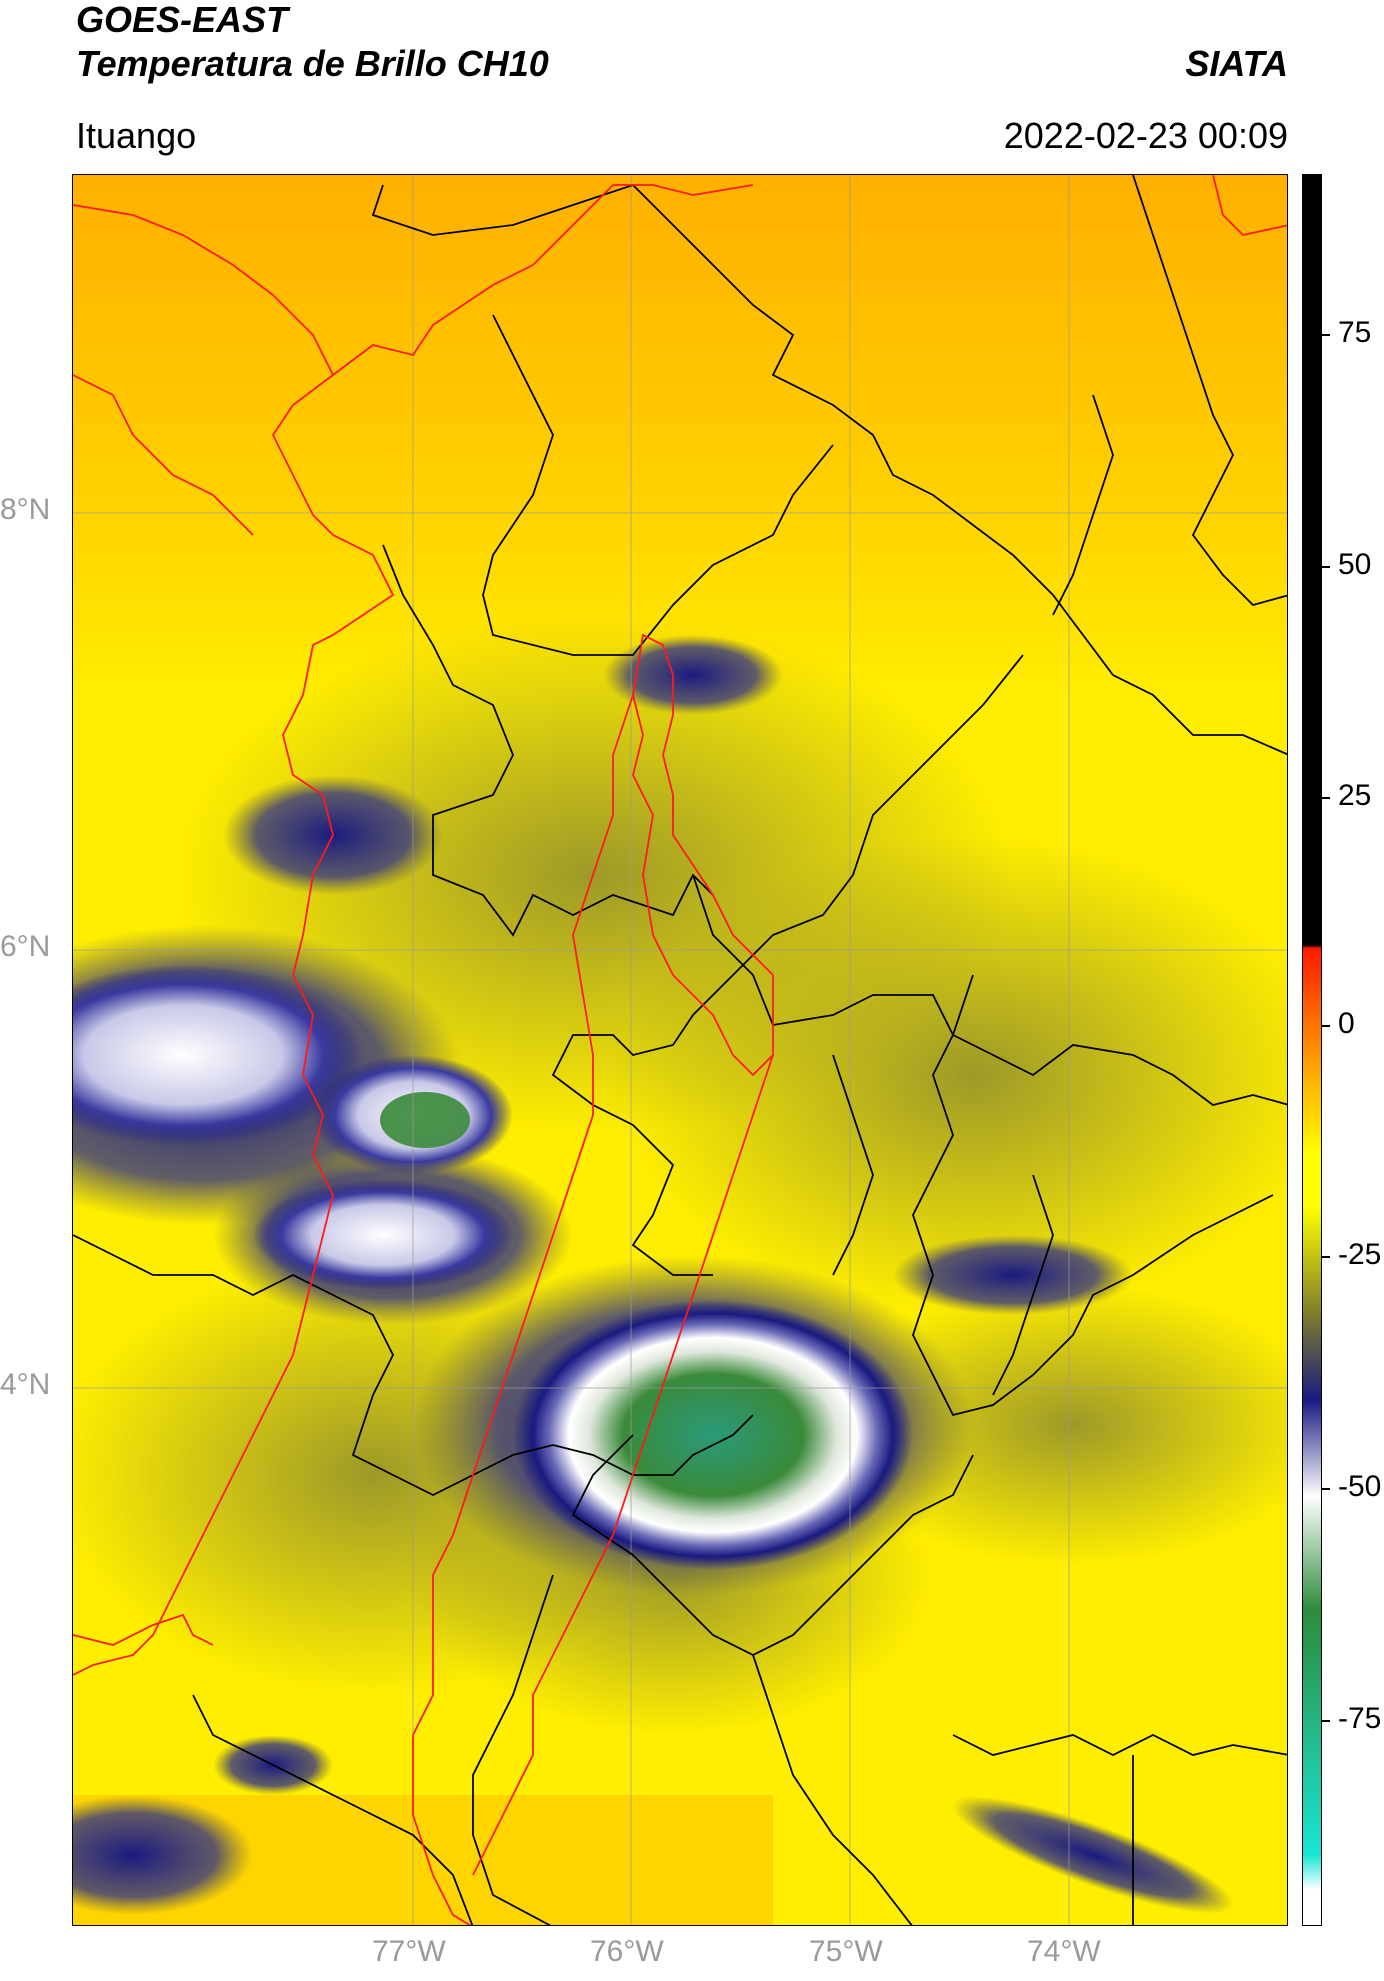 This screenshot has width=1384, height=1981. I want to click on lon-label-77w: 77°W, so click(409, 1951).